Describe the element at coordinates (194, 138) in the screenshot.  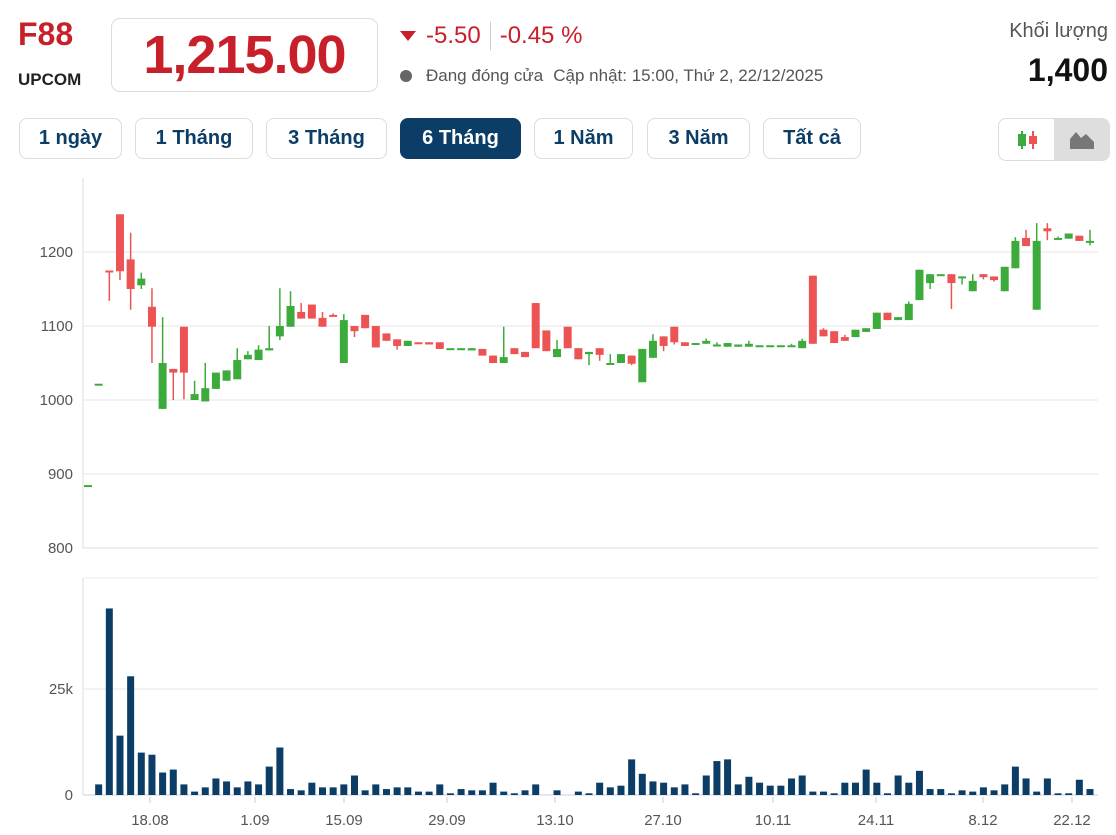
I see `range-button-1-tháng: 1 Tháng` at that location.